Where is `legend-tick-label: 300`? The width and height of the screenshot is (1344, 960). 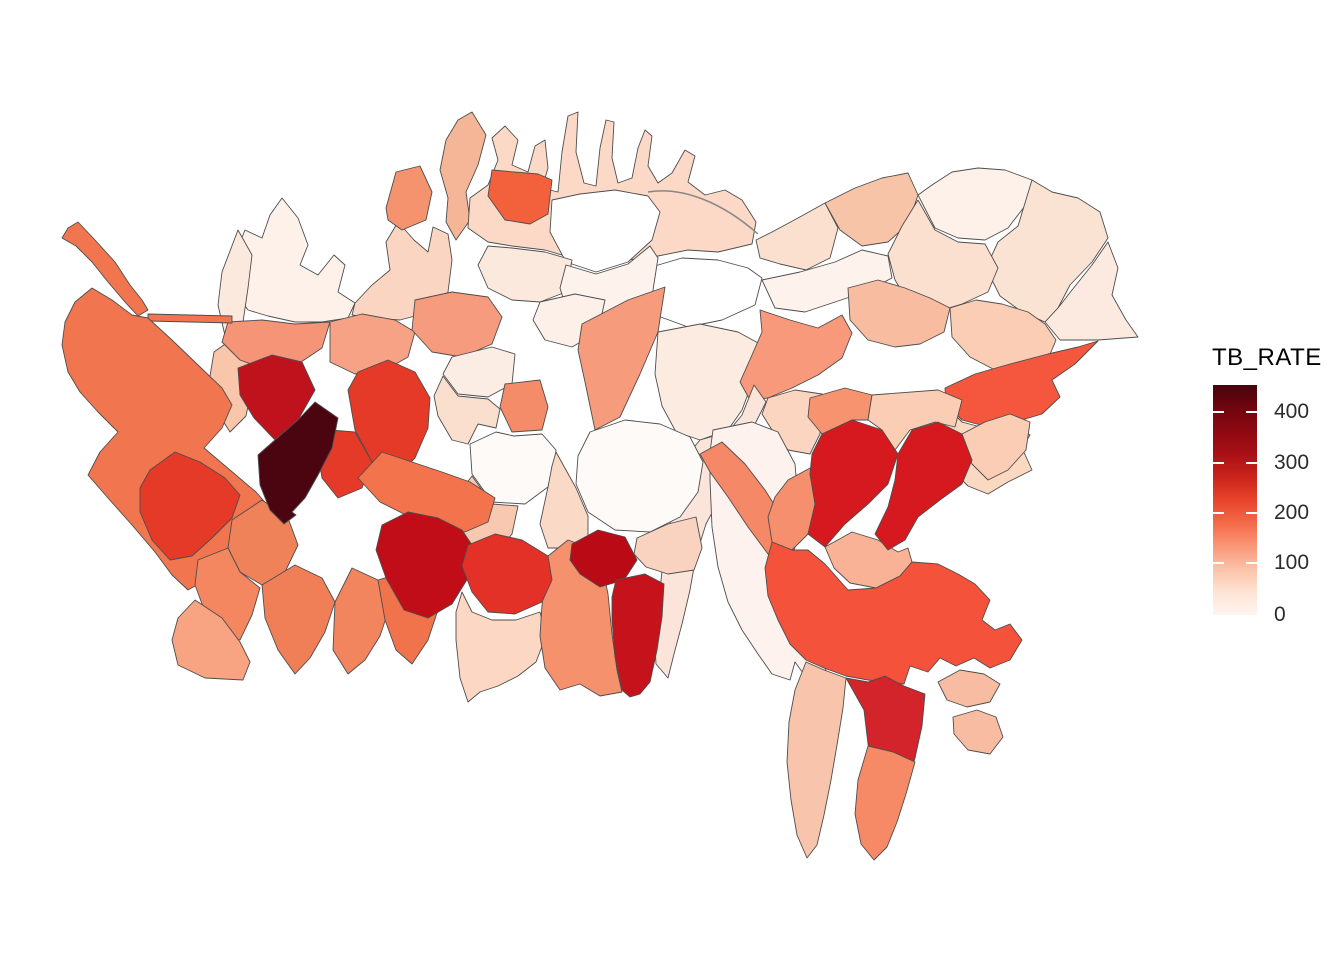 legend-tick-label: 300 is located at coordinates (1292, 462).